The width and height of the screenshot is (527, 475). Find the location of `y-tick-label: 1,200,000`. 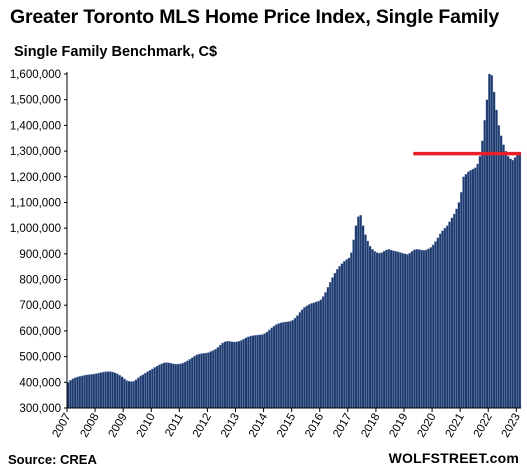

y-tick-label: 1,200,000 is located at coordinates (35, 178).